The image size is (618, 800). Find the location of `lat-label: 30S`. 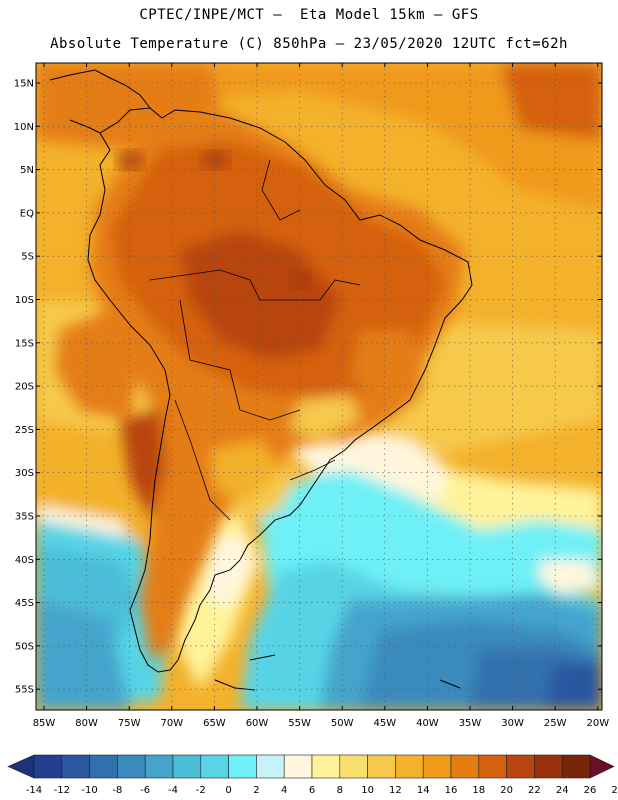

lat-label: 30S is located at coordinates (24, 473).